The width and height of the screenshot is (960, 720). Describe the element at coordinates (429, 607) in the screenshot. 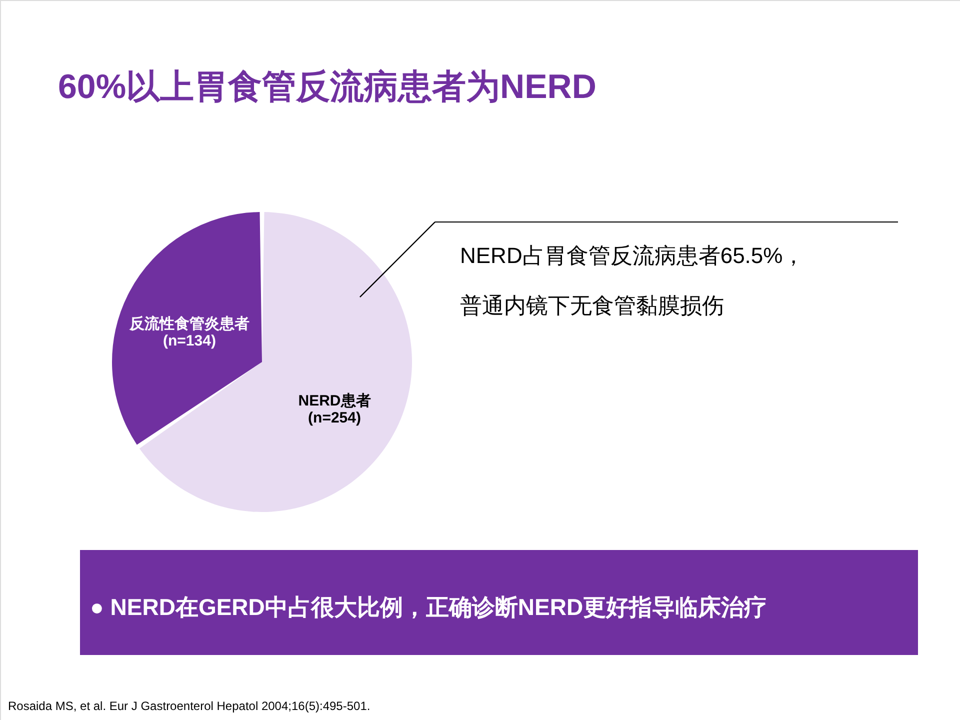

I see `text: ● NERD在GERD中占很大比例，正确诊断NERD更好指导临床治疗` at that location.